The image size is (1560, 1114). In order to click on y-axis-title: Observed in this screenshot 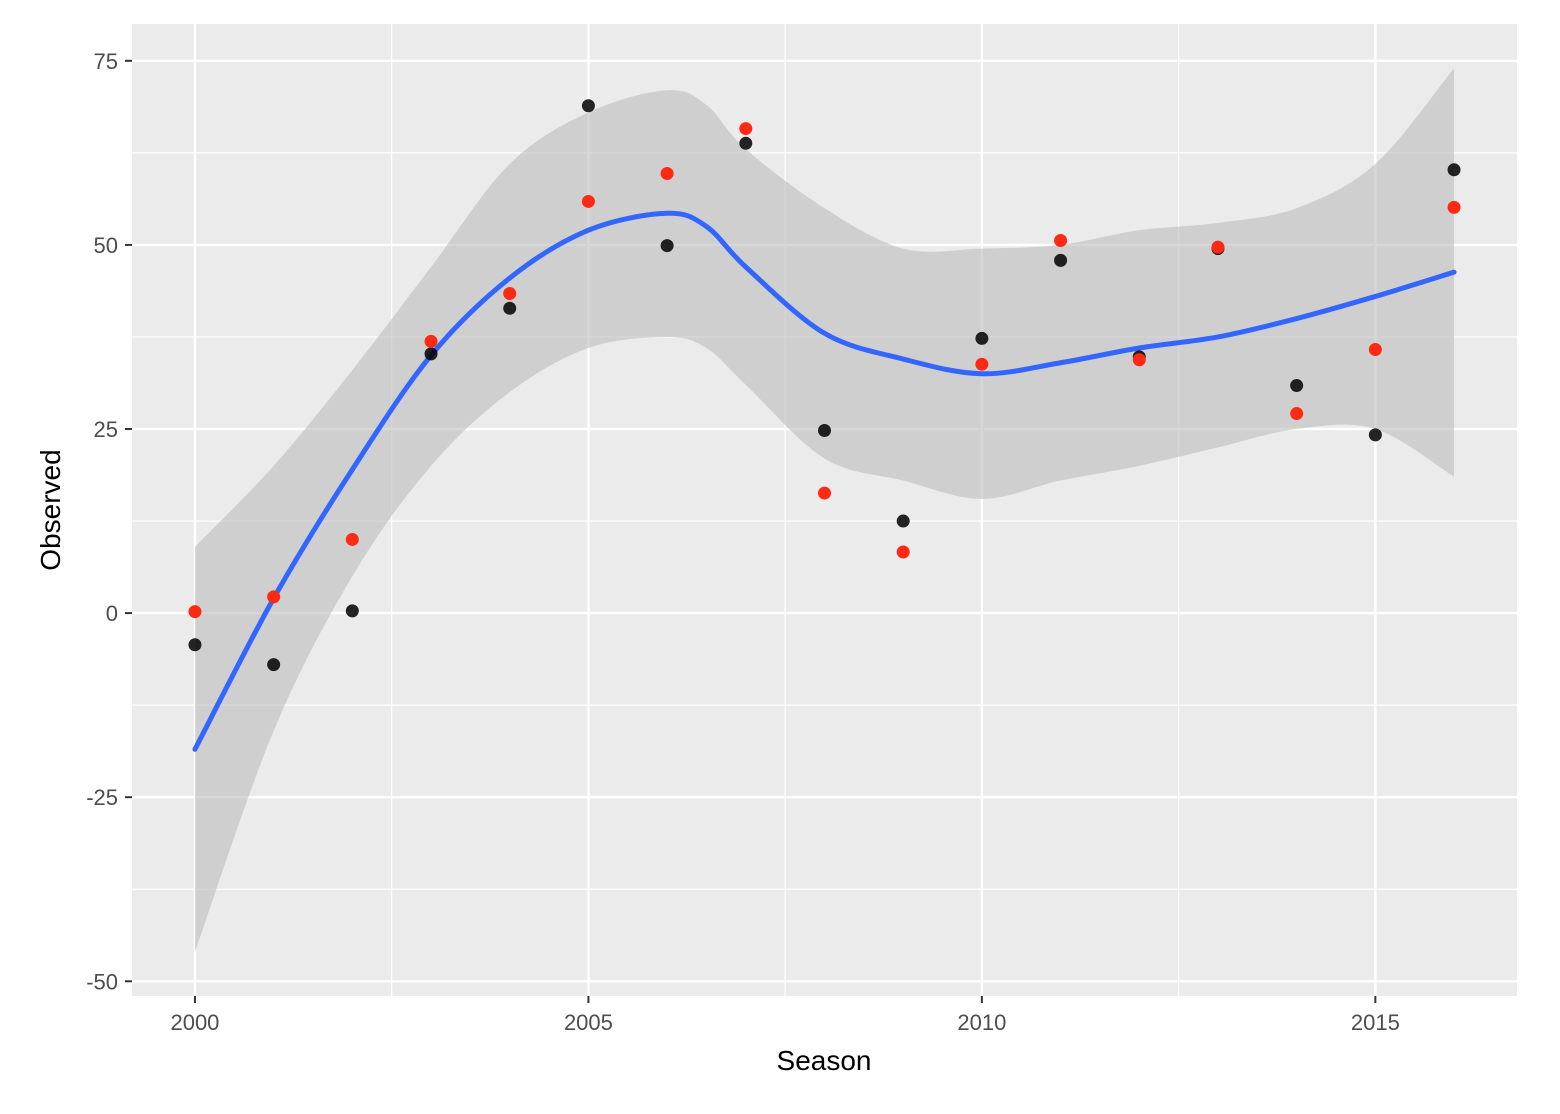, I will do `click(50, 509)`.